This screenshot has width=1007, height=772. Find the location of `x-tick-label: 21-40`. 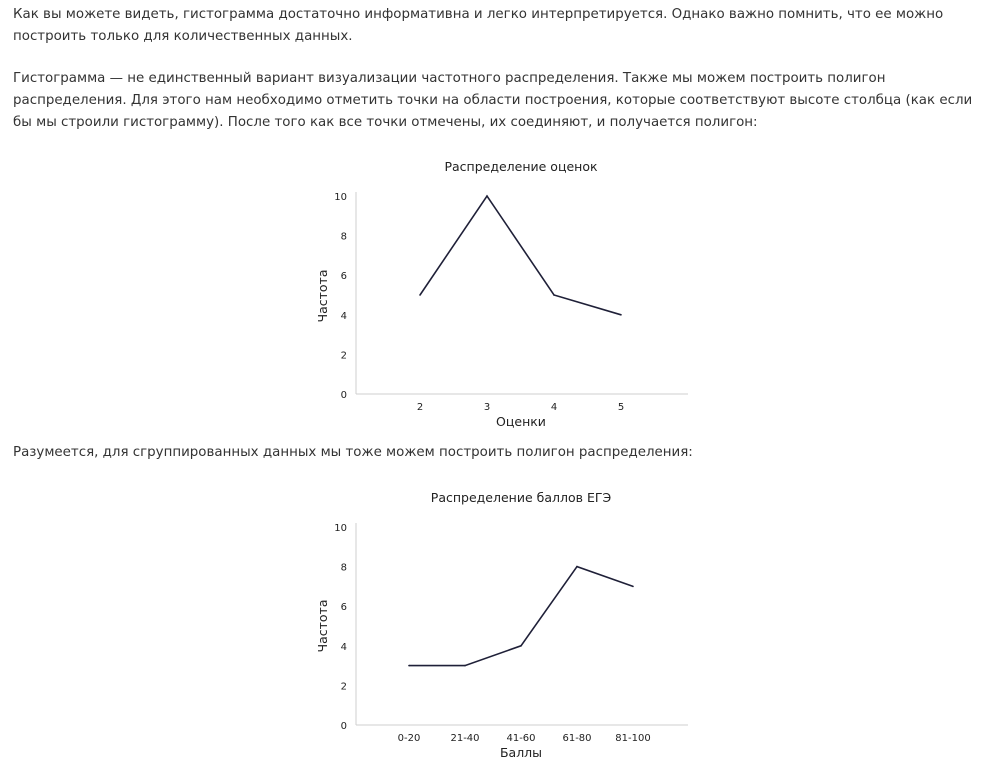

x-tick-label: 21-40 is located at coordinates (464, 738).